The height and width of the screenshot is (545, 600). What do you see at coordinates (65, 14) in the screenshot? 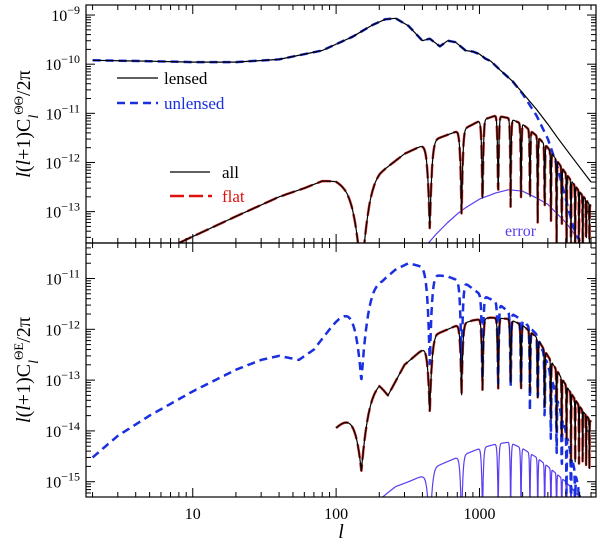
I see `tt-y-tick-label: 10−9` at bounding box center [65, 14].